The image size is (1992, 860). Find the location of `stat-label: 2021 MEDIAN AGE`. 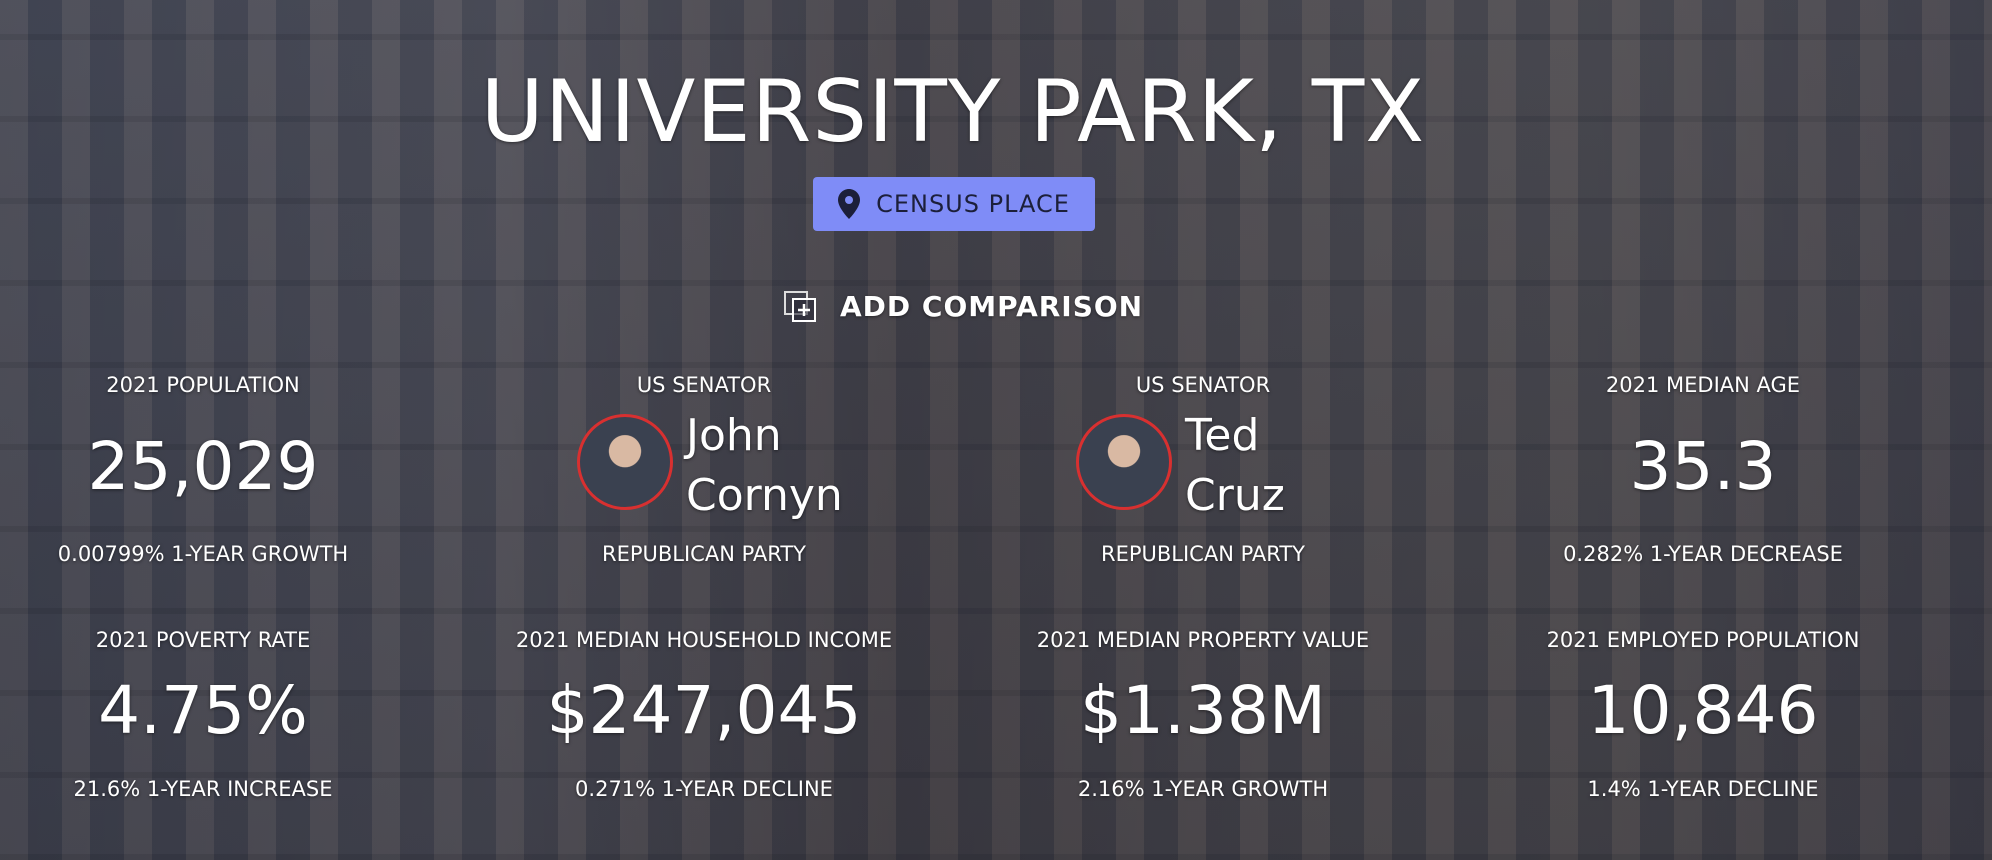

stat-label: 2021 MEDIAN AGE is located at coordinates (1703, 385).